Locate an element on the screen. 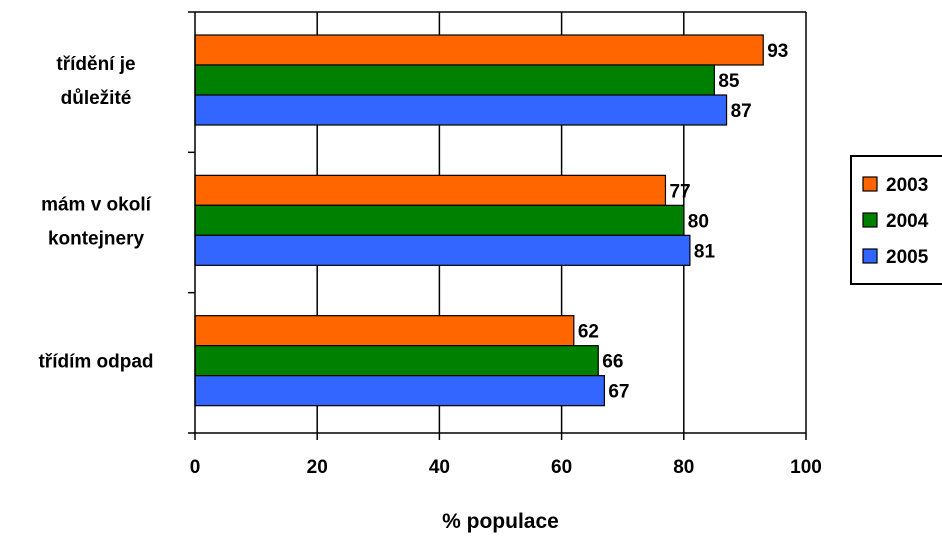 This screenshot has width=942, height=536. data-label-2003-cat2: 62 is located at coordinates (588, 332).